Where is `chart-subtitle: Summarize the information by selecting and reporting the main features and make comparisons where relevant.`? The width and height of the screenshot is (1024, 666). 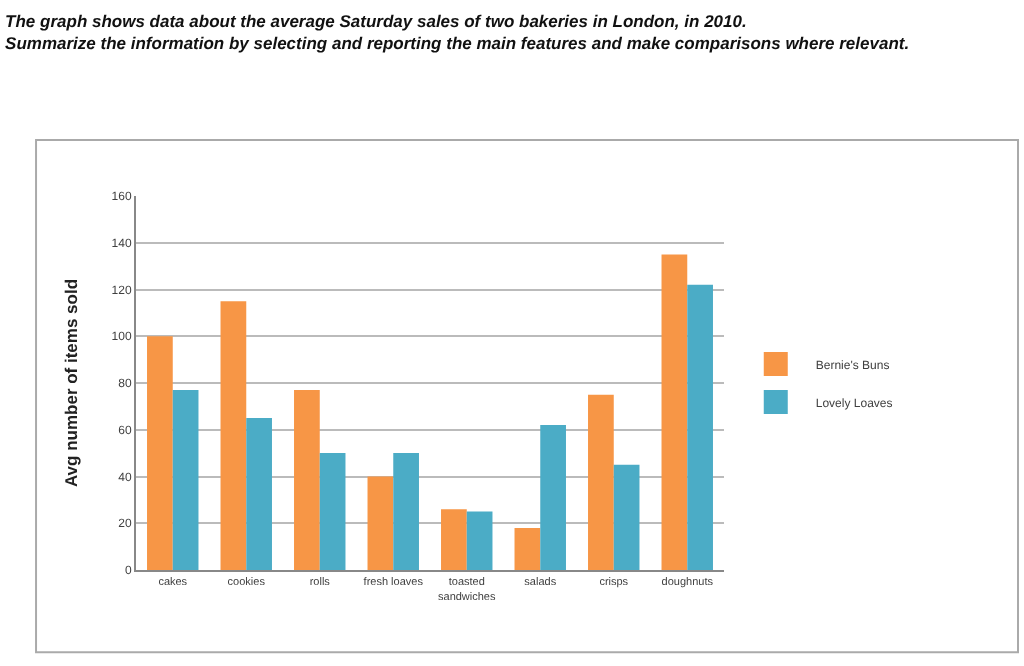
chart-subtitle: Summarize the information by selecting and reporting the main features and make comparisons where relevant. is located at coordinates (457, 42).